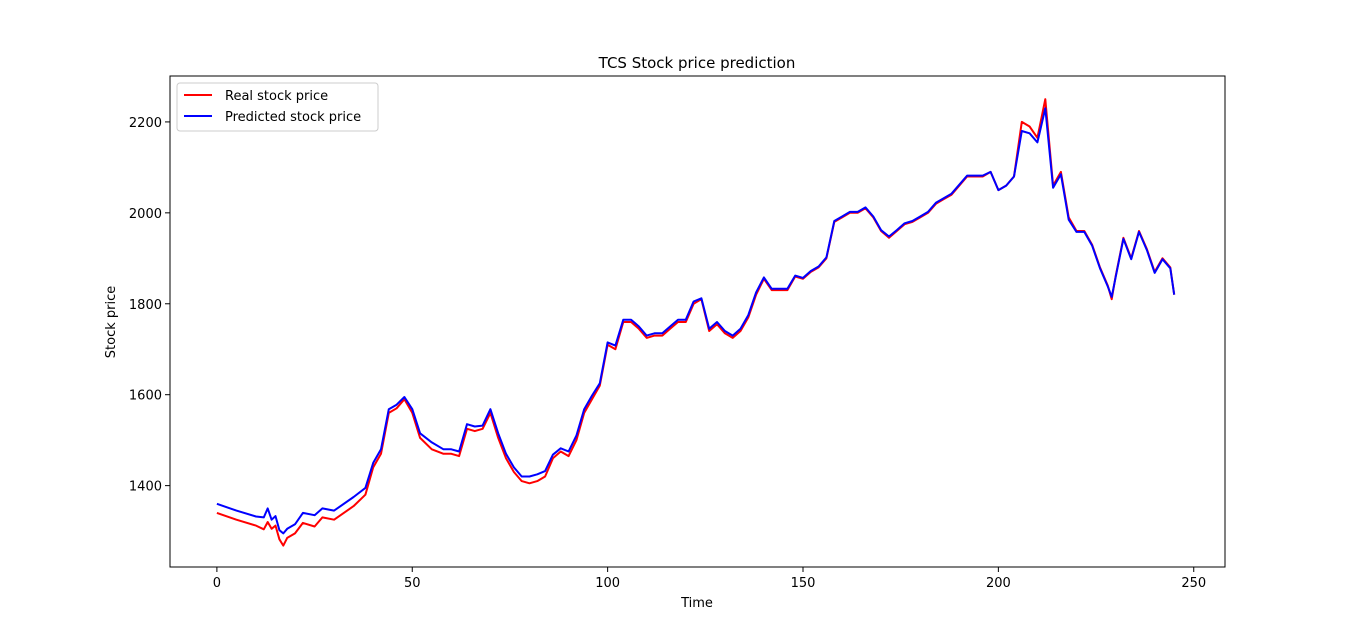 This screenshot has height=637, width=1360. I want to click on x-axis: 0 50 100 150 200 250, so click(709, 579).